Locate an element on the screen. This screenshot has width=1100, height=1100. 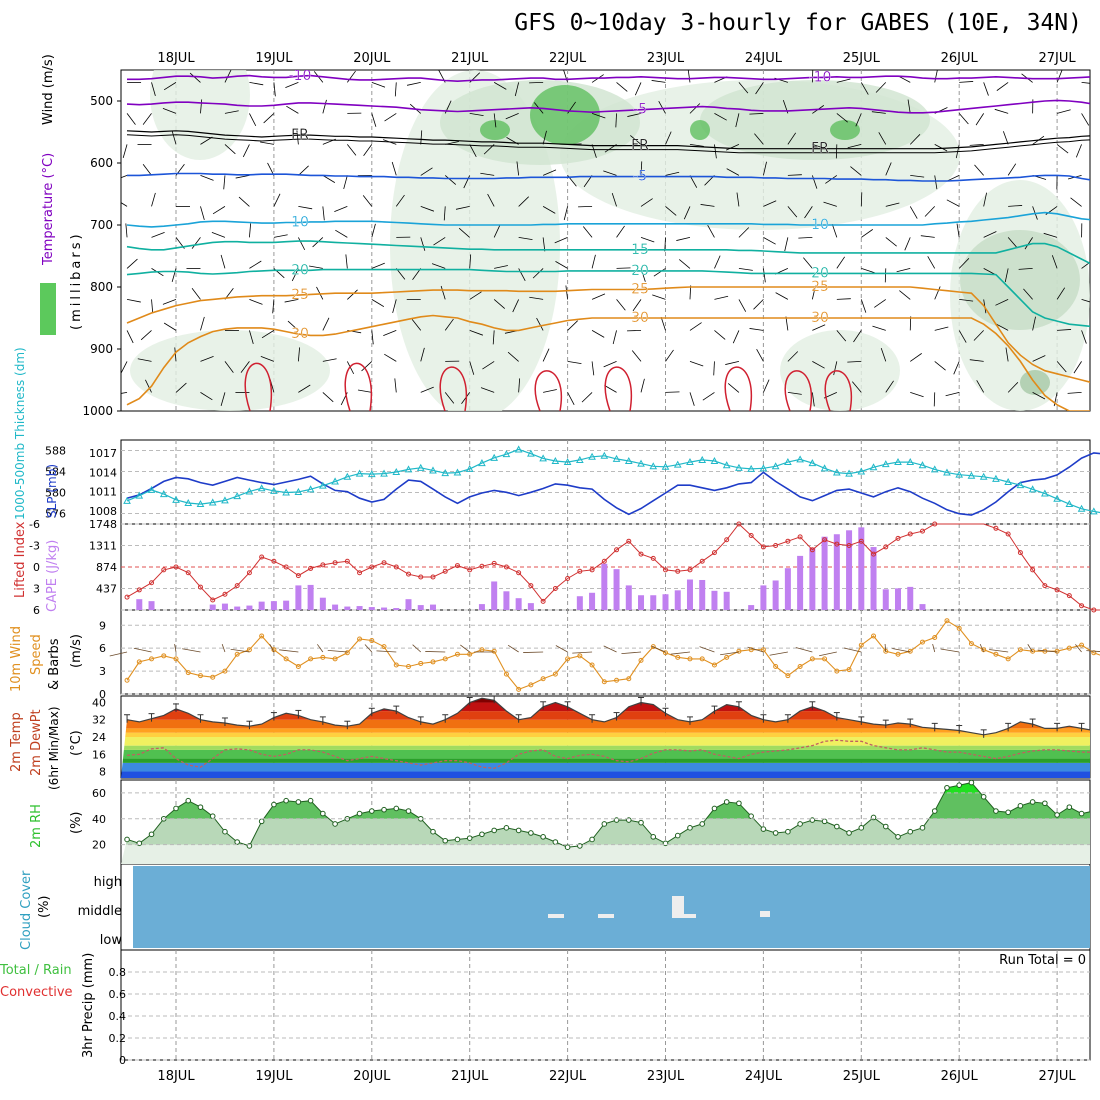
ytick-label-thickness-588: 588 is located at coordinates (55, 451).